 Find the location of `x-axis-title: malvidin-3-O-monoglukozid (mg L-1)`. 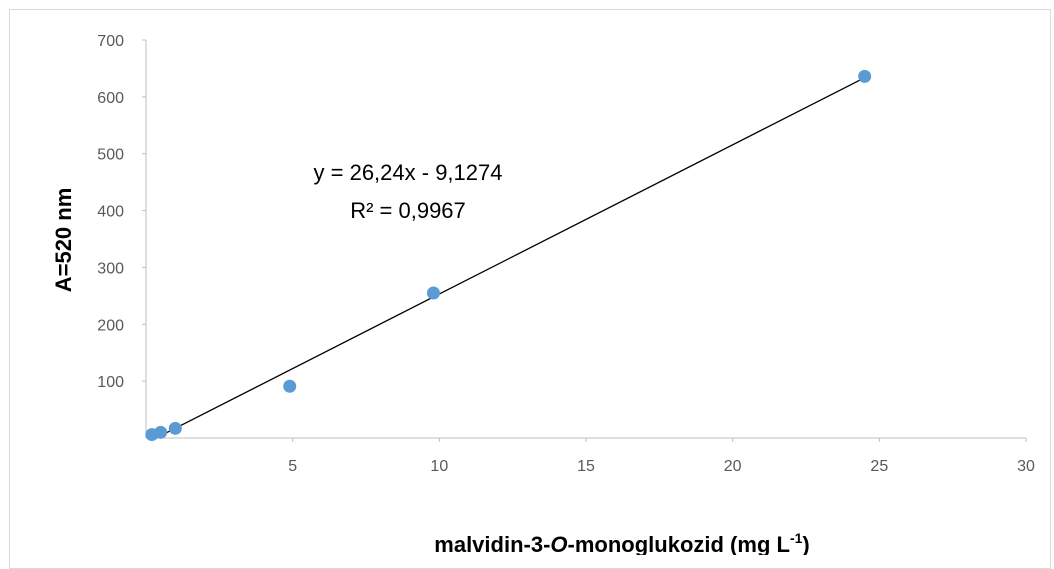

x-axis-title: malvidin-3-O-monoglukozid (mg L-1) is located at coordinates (621, 542).